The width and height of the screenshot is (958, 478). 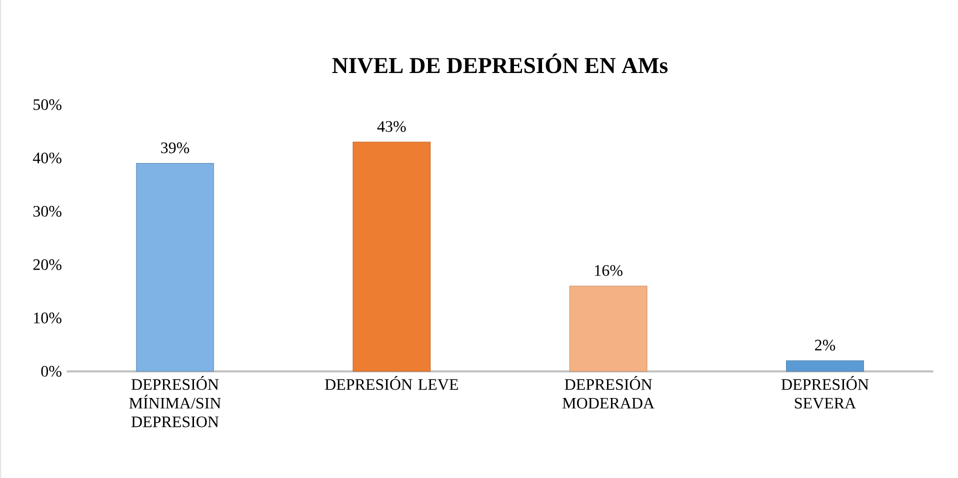 I want to click on y-tick-label: 50%, so click(x=48, y=104).